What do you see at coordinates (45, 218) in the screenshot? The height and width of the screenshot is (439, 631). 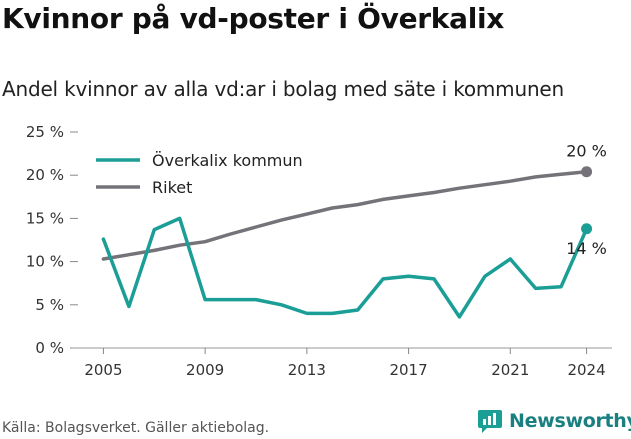 I see `y-tick-label: 15 %` at bounding box center [45, 218].